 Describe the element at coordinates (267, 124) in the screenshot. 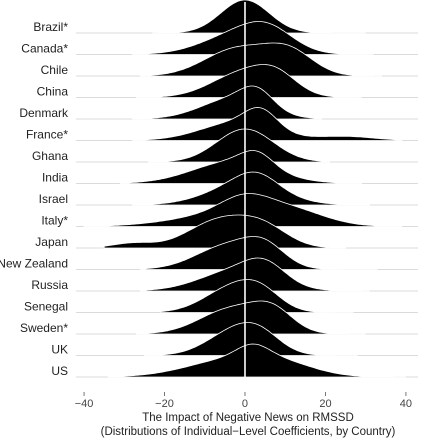

I see `density-ridge-france` at that location.